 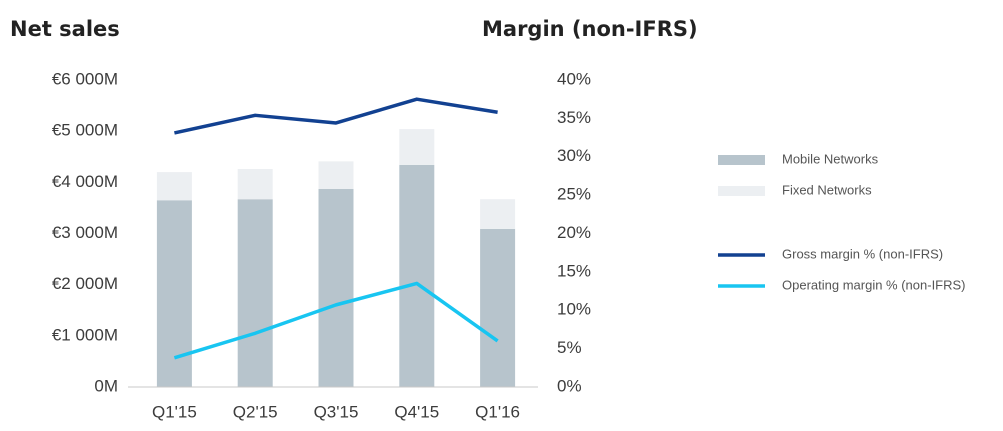 What do you see at coordinates (85, 78) in the screenshot?
I see `y-tick-label: €6 000M` at bounding box center [85, 78].